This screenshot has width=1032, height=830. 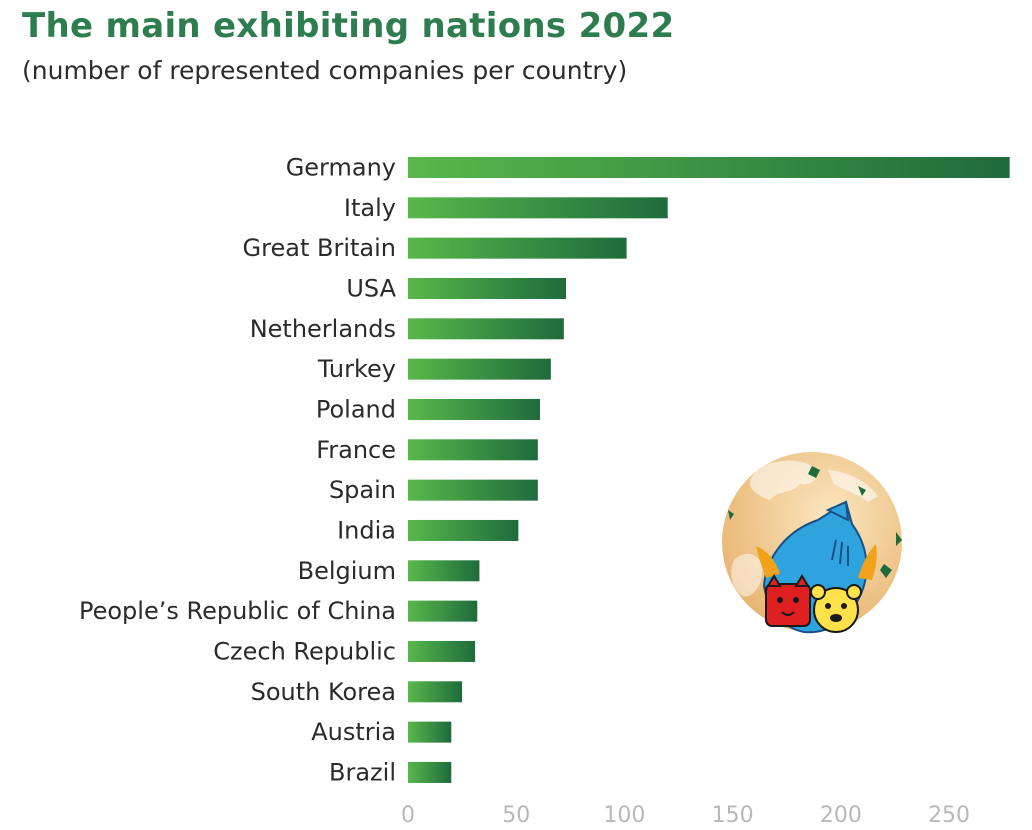 What do you see at coordinates (435, 692) in the screenshot?
I see `bar-south-korea` at bounding box center [435, 692].